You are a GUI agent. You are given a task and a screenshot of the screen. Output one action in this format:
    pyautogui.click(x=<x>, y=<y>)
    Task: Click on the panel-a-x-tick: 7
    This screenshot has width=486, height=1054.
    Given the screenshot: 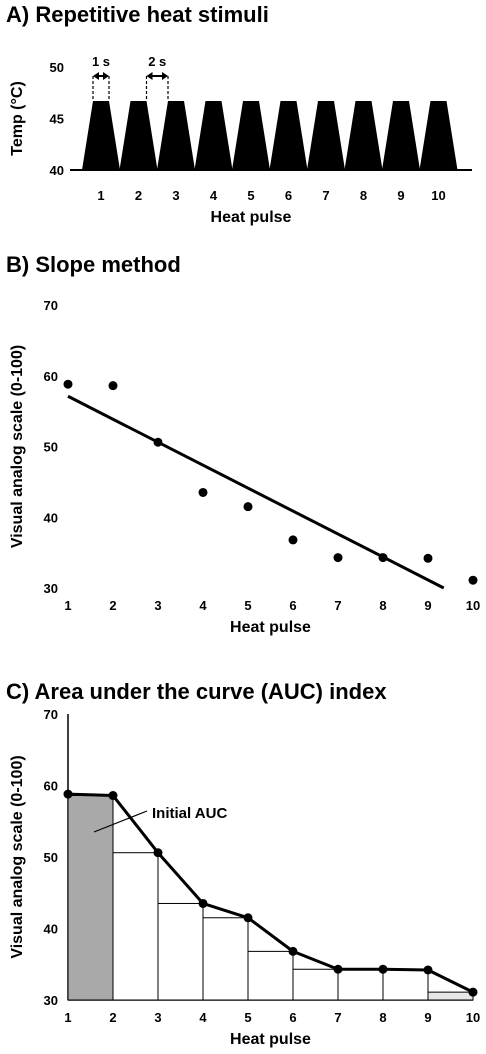 What is the action you would take?
    pyautogui.click(x=325, y=195)
    